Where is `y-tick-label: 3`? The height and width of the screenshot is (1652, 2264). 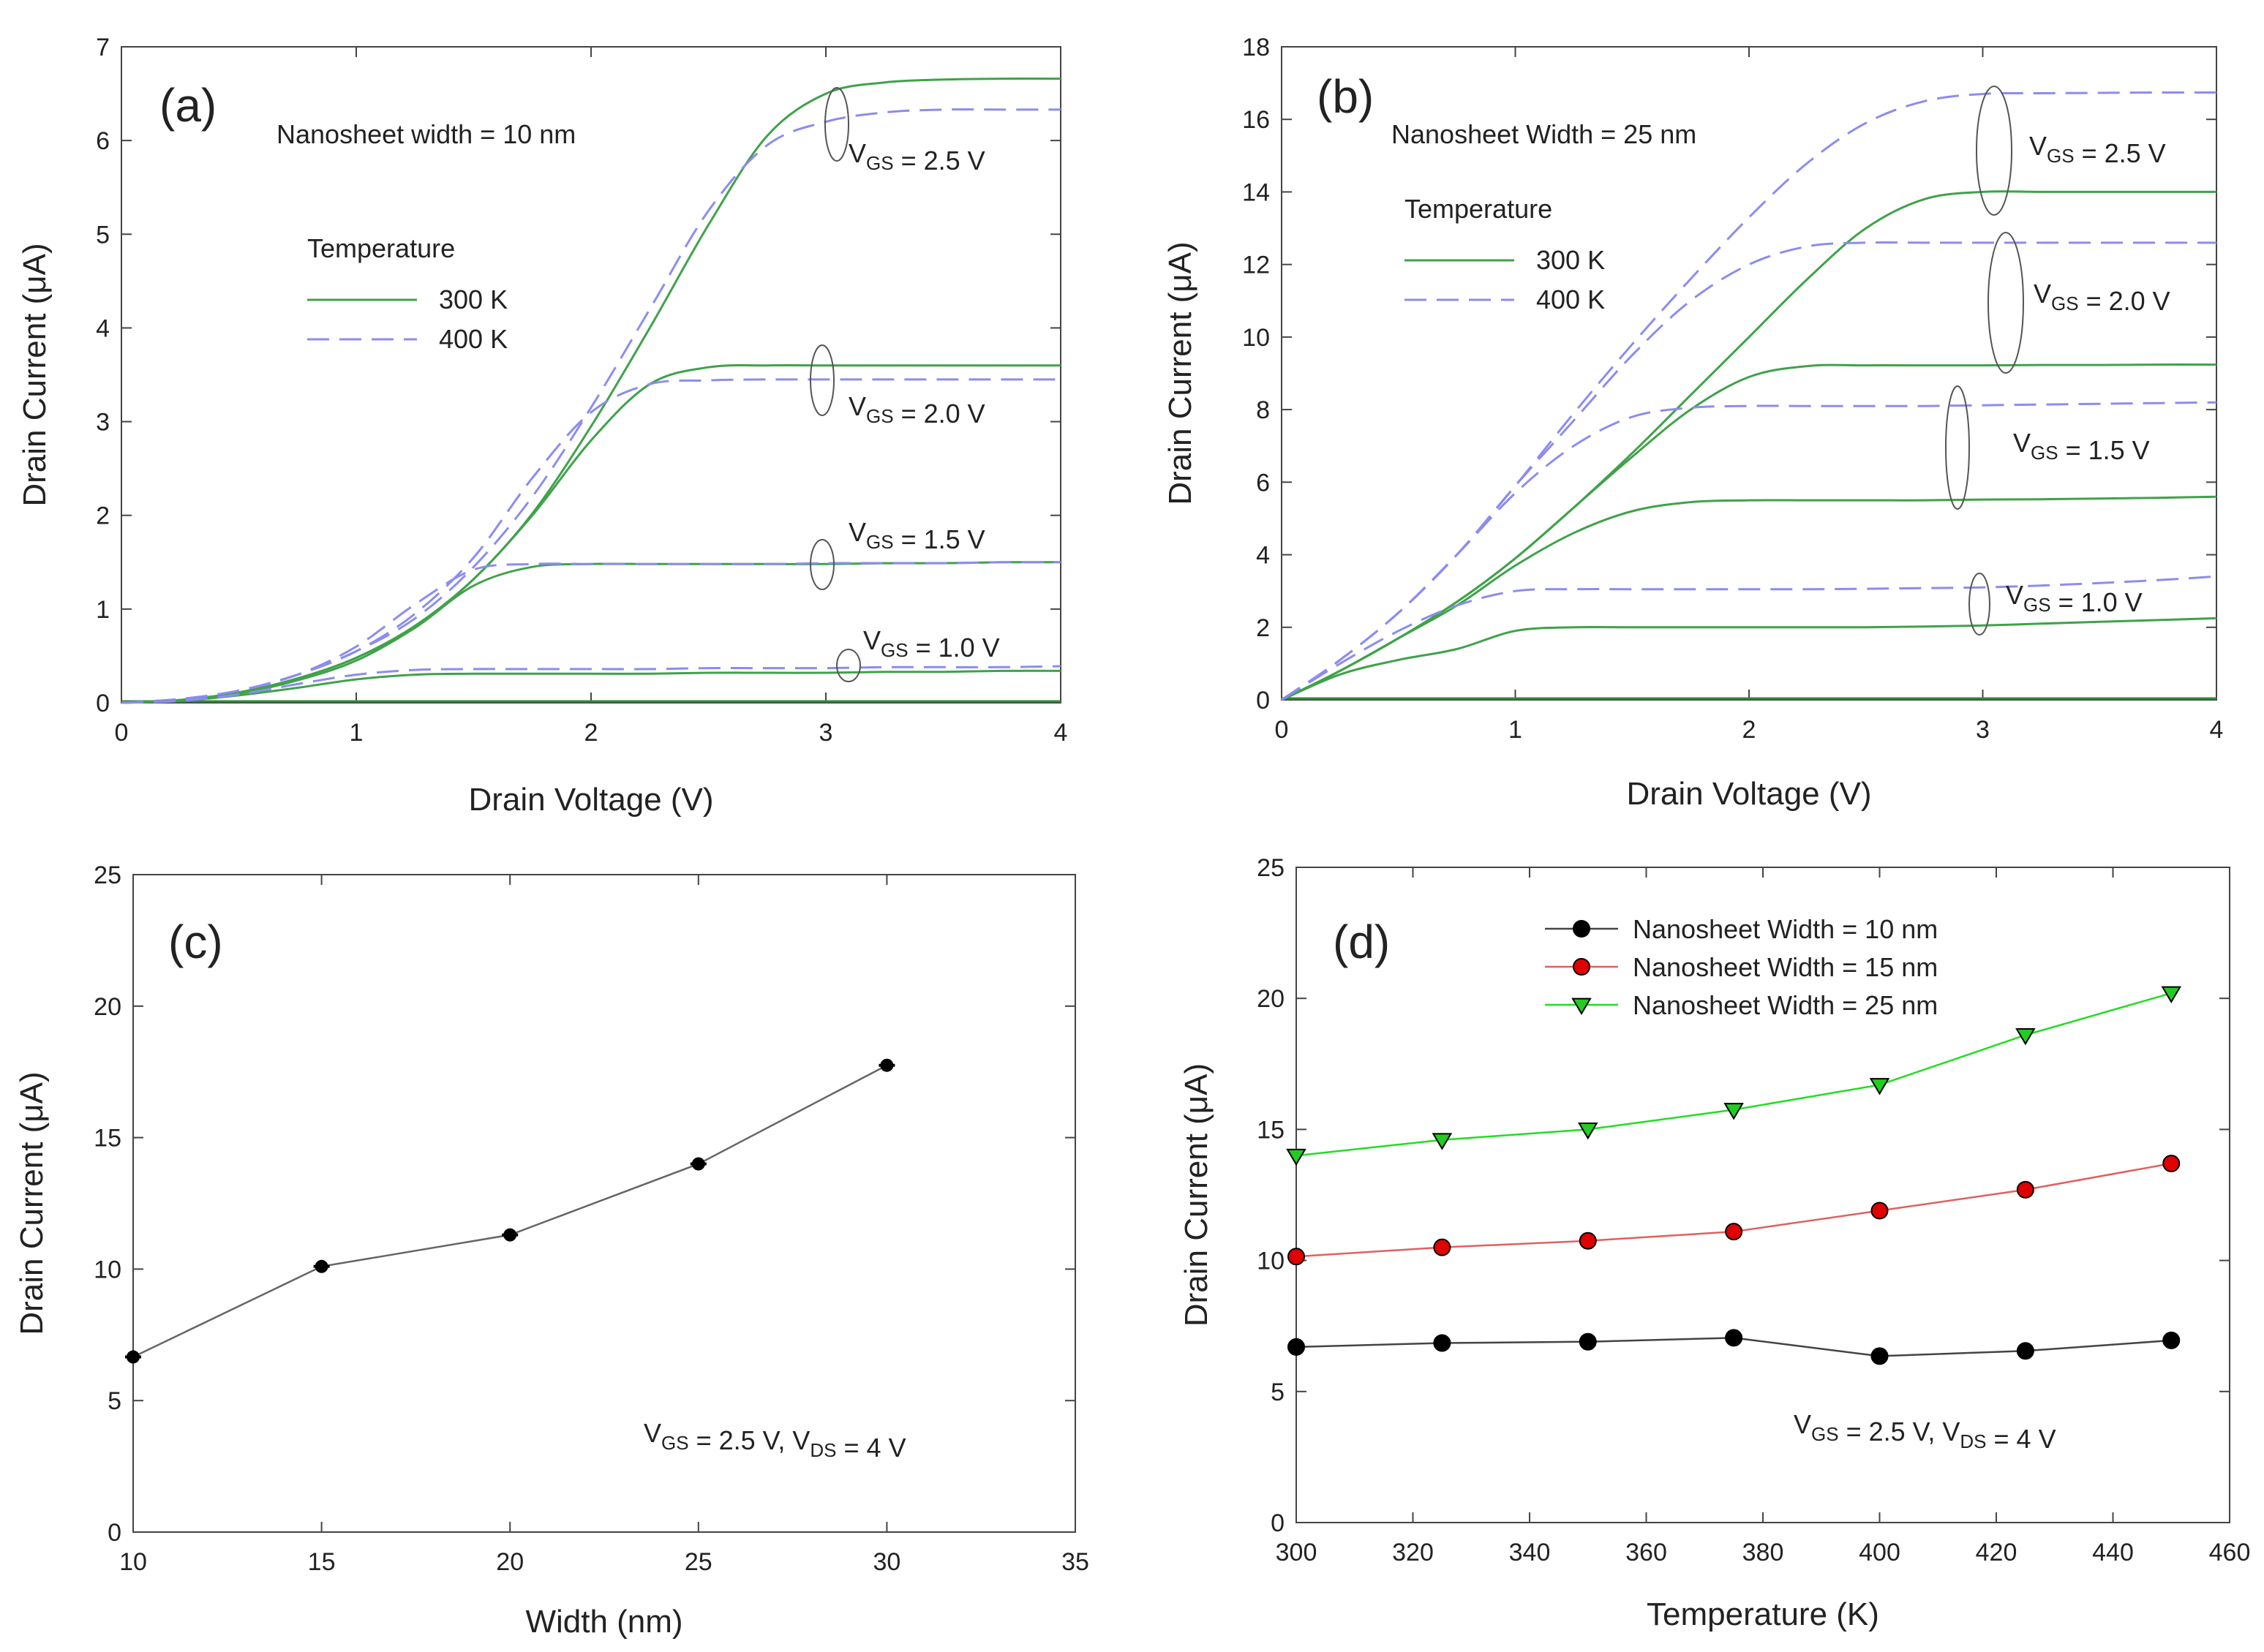
y-tick-label: 3 is located at coordinates (103, 423).